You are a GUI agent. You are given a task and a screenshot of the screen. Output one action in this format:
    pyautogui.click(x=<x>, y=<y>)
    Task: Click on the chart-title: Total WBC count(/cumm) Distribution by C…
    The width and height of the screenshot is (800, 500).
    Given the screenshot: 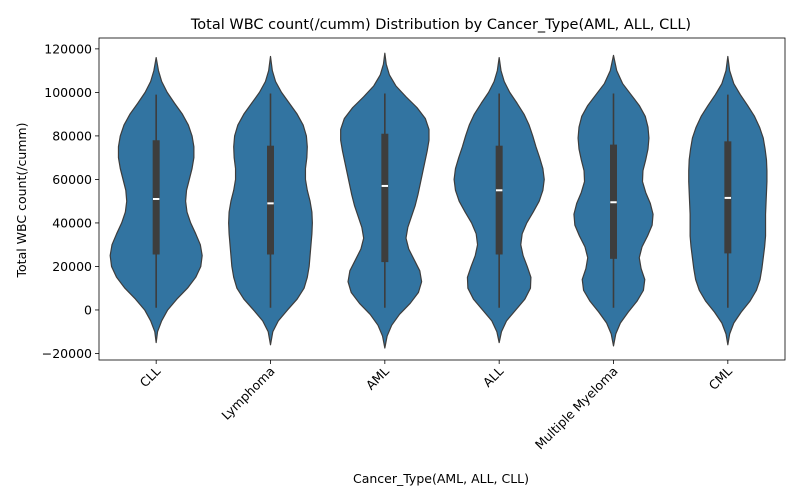 What is the action you would take?
    pyautogui.click(x=440, y=25)
    